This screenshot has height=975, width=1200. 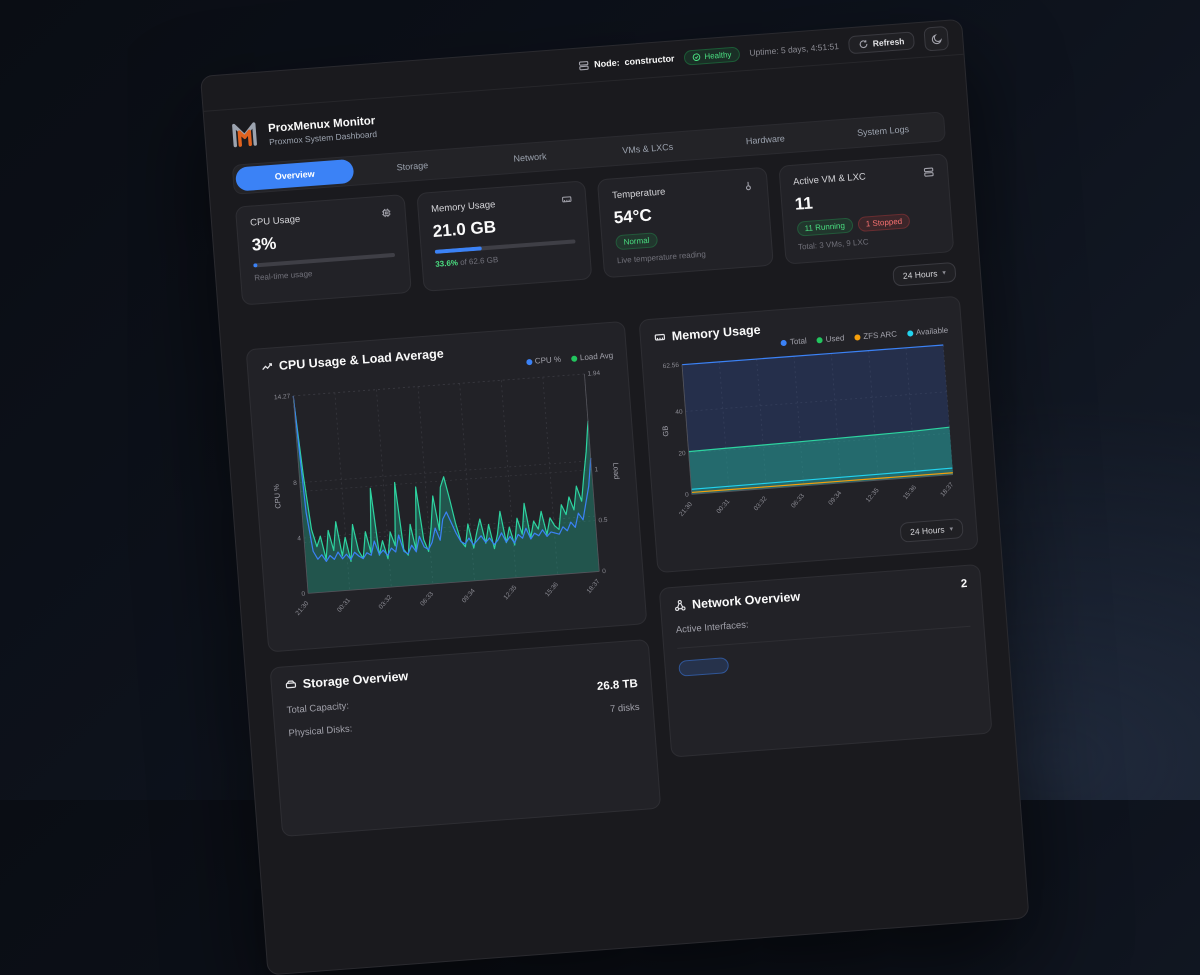 What do you see at coordinates (804, 203) in the screenshot?
I see `vm-count-value: 11` at bounding box center [804, 203].